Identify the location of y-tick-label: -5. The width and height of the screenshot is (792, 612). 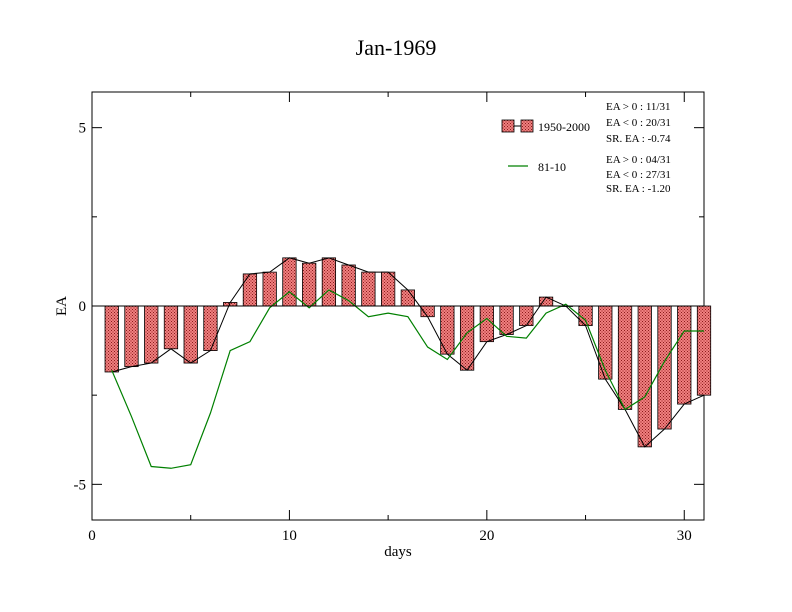
(80, 485).